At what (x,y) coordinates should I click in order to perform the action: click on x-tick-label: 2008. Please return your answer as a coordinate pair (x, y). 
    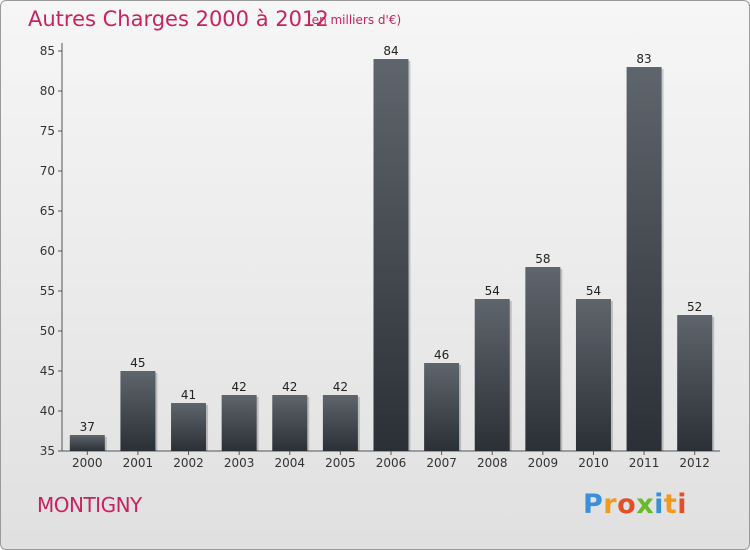
    Looking at the image, I should click on (492, 463).